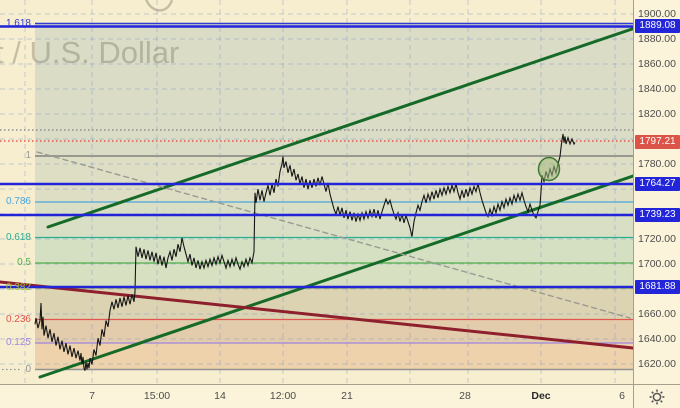  Describe the element at coordinates (657, 239) in the screenshot. I see `price-axis-label: 1720.00` at that location.